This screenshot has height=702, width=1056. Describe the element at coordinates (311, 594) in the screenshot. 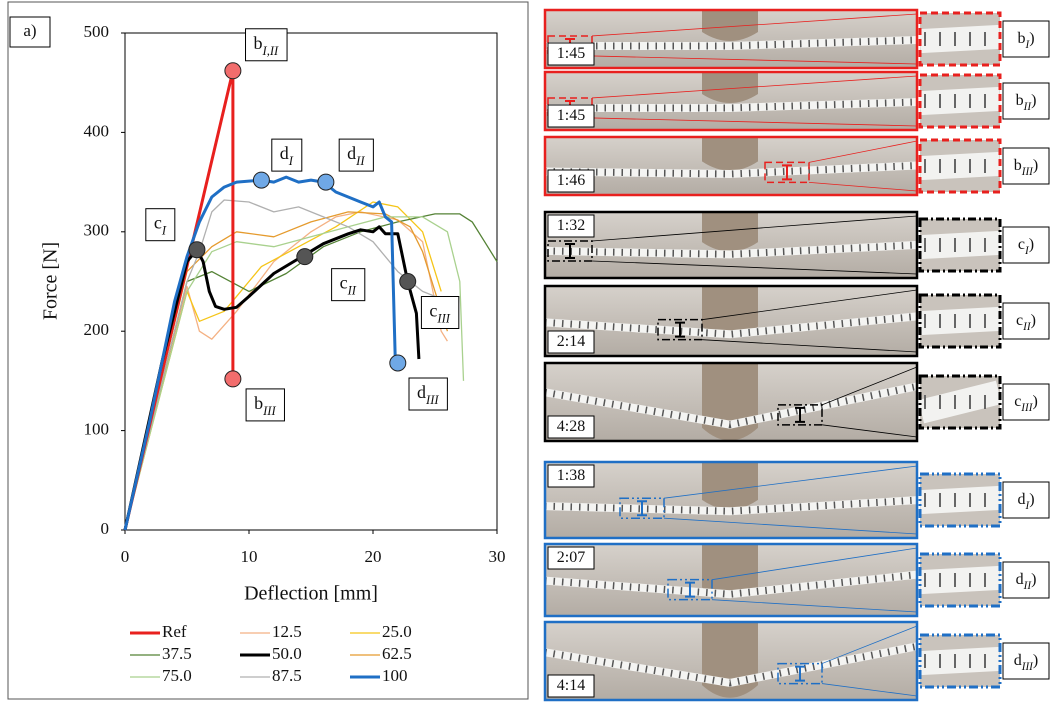

I see `x-axis-title: Deflection [mm]` at that location.